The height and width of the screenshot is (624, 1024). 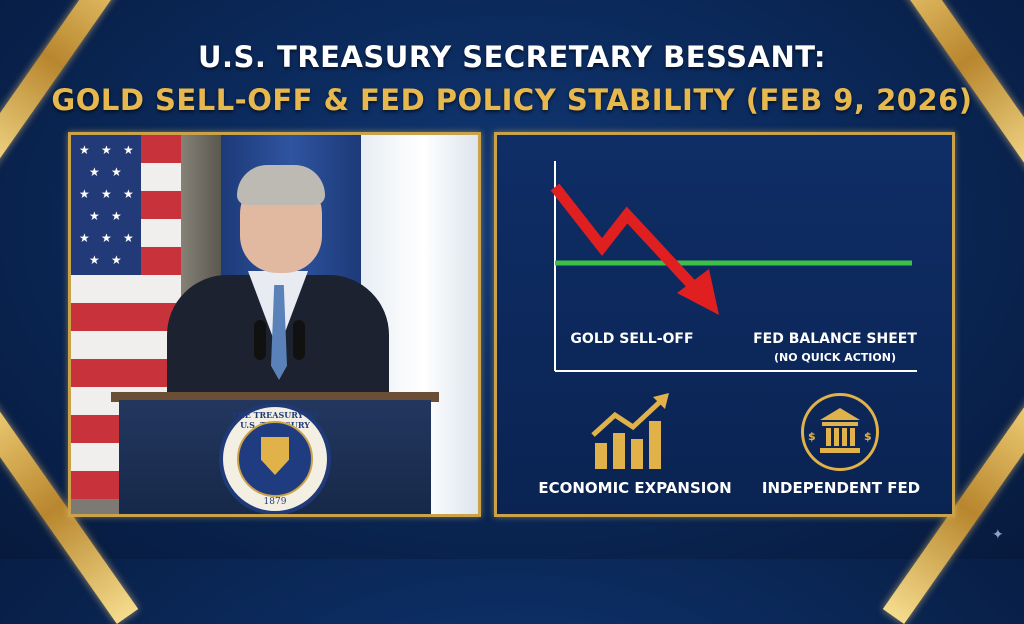 I want to click on label-gold-selloff: GOLD SELL-OFF, so click(x=632, y=339).